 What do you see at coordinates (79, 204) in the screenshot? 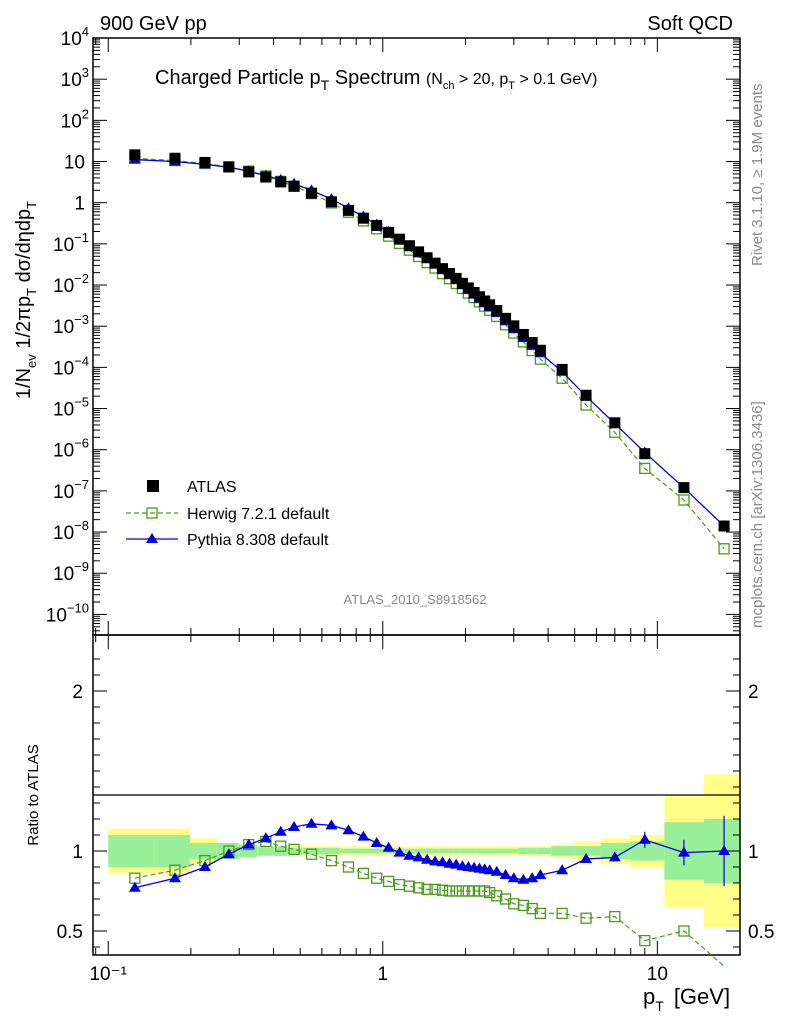
I see `y-tick-label: 1` at bounding box center [79, 204].